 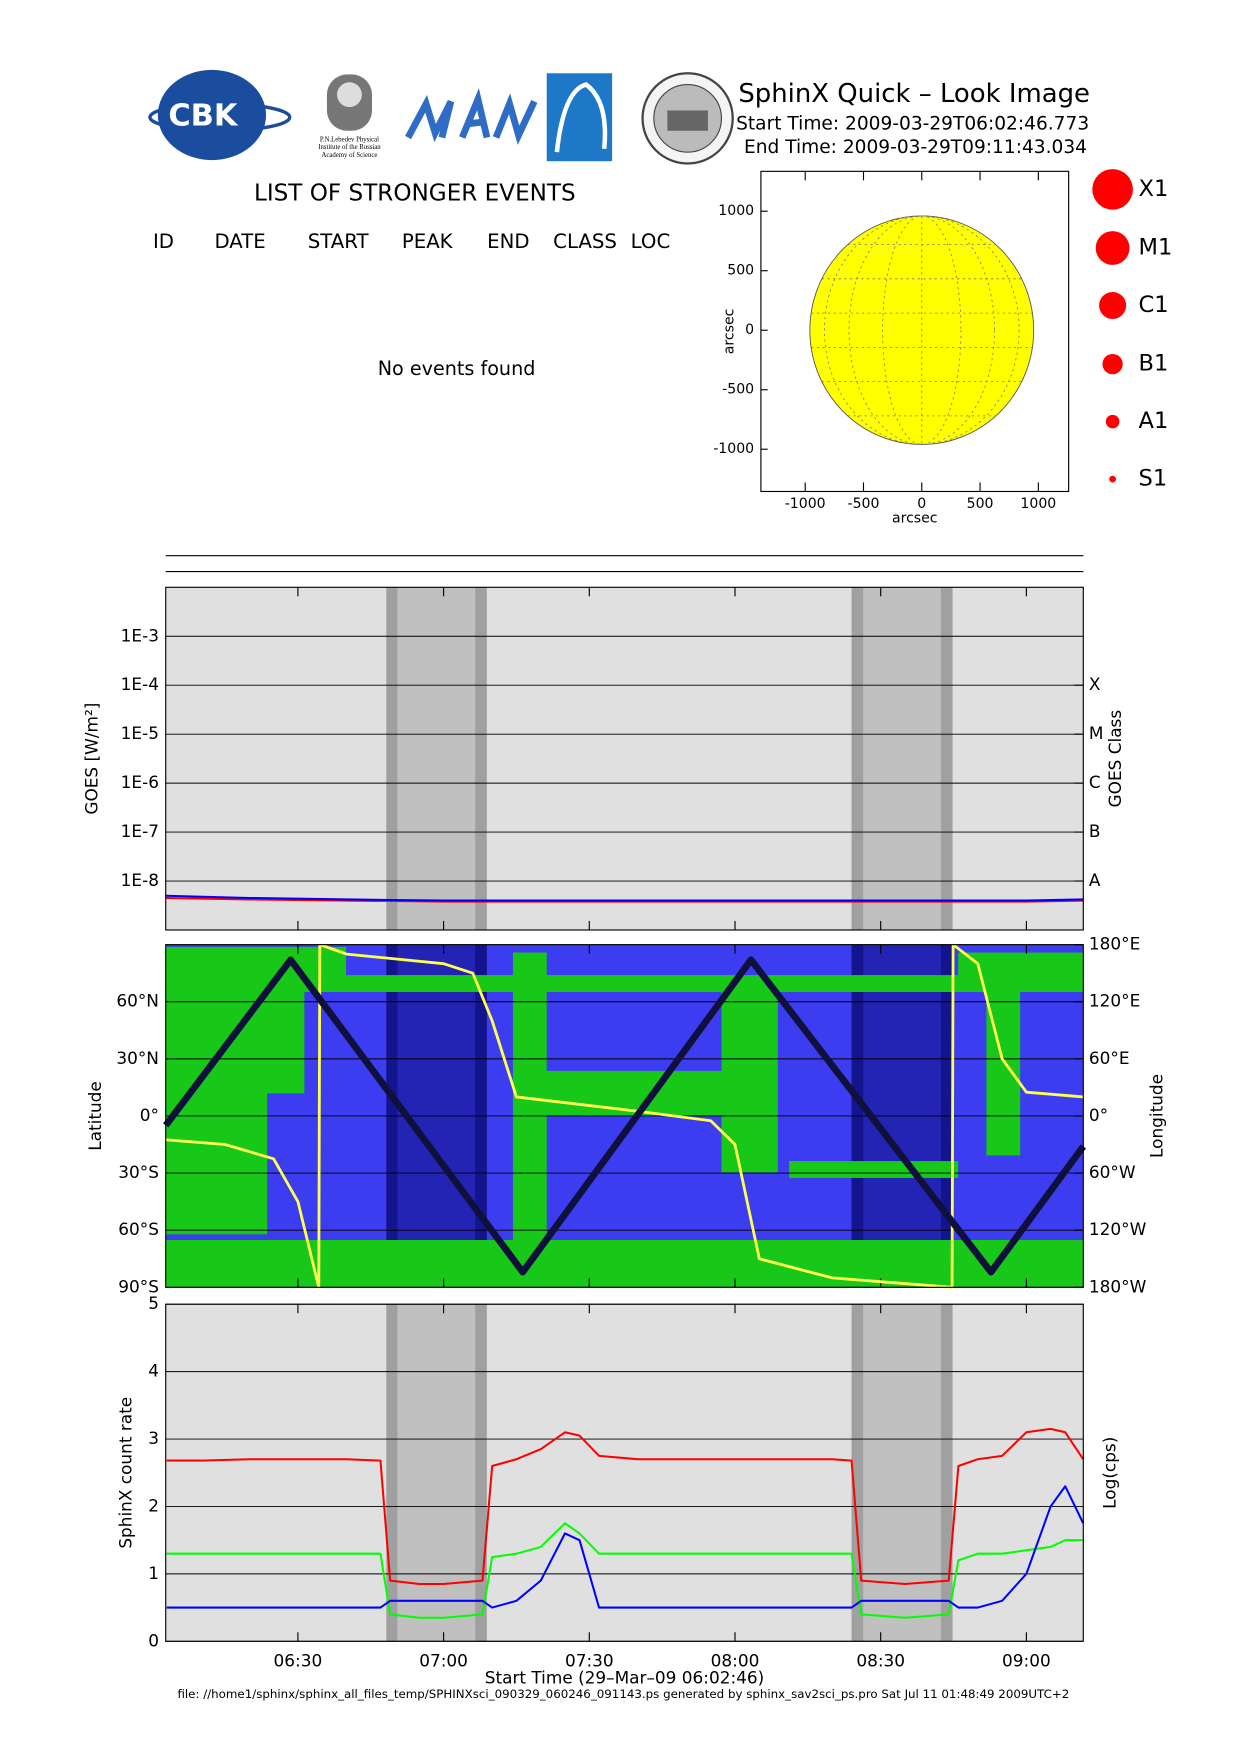 What do you see at coordinates (912, 123) in the screenshot?
I see `start-time: Start Time: 2009-03-29T06:02:46.773` at bounding box center [912, 123].